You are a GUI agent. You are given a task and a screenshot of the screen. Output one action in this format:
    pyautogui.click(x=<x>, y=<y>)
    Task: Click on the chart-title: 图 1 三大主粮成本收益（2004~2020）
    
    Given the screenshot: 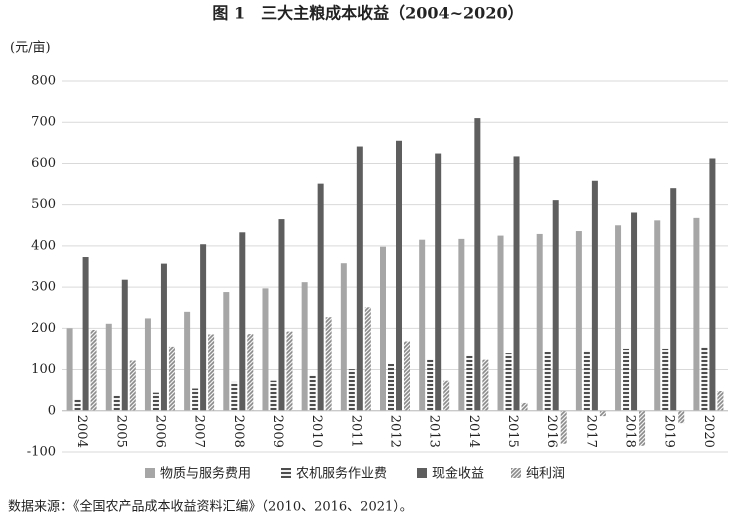 What is the action you would take?
    pyautogui.click(x=367, y=13)
    